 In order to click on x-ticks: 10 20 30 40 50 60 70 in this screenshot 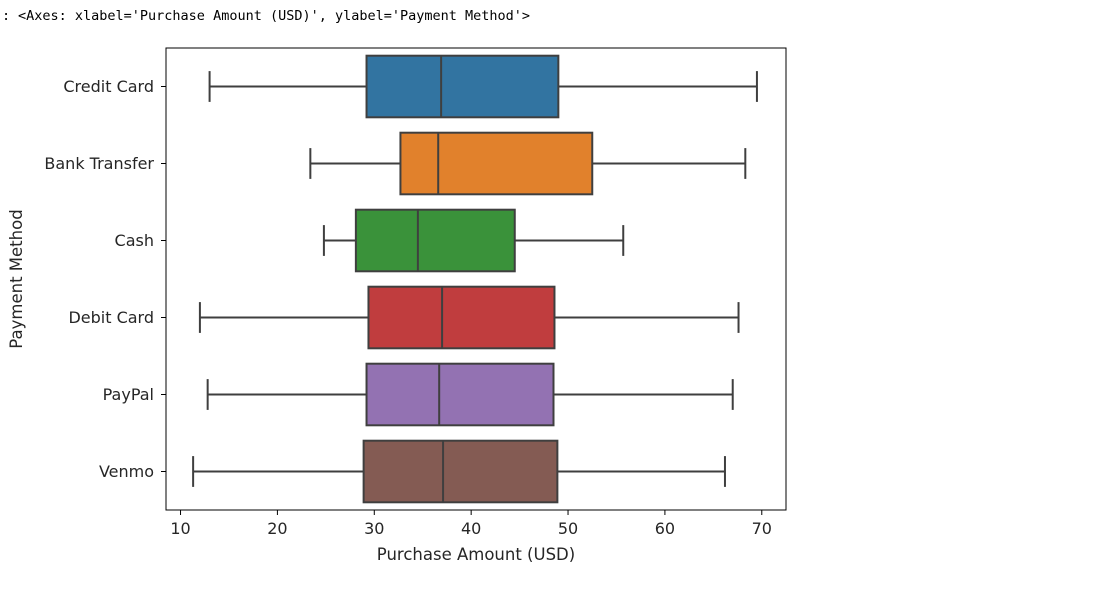, I will do `click(471, 524)`.